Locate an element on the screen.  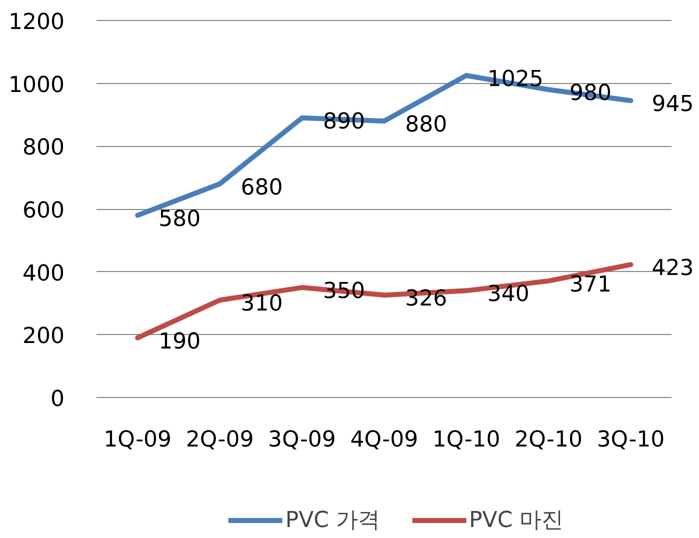
x-tick-label: 3Q-10 is located at coordinates (630, 440).